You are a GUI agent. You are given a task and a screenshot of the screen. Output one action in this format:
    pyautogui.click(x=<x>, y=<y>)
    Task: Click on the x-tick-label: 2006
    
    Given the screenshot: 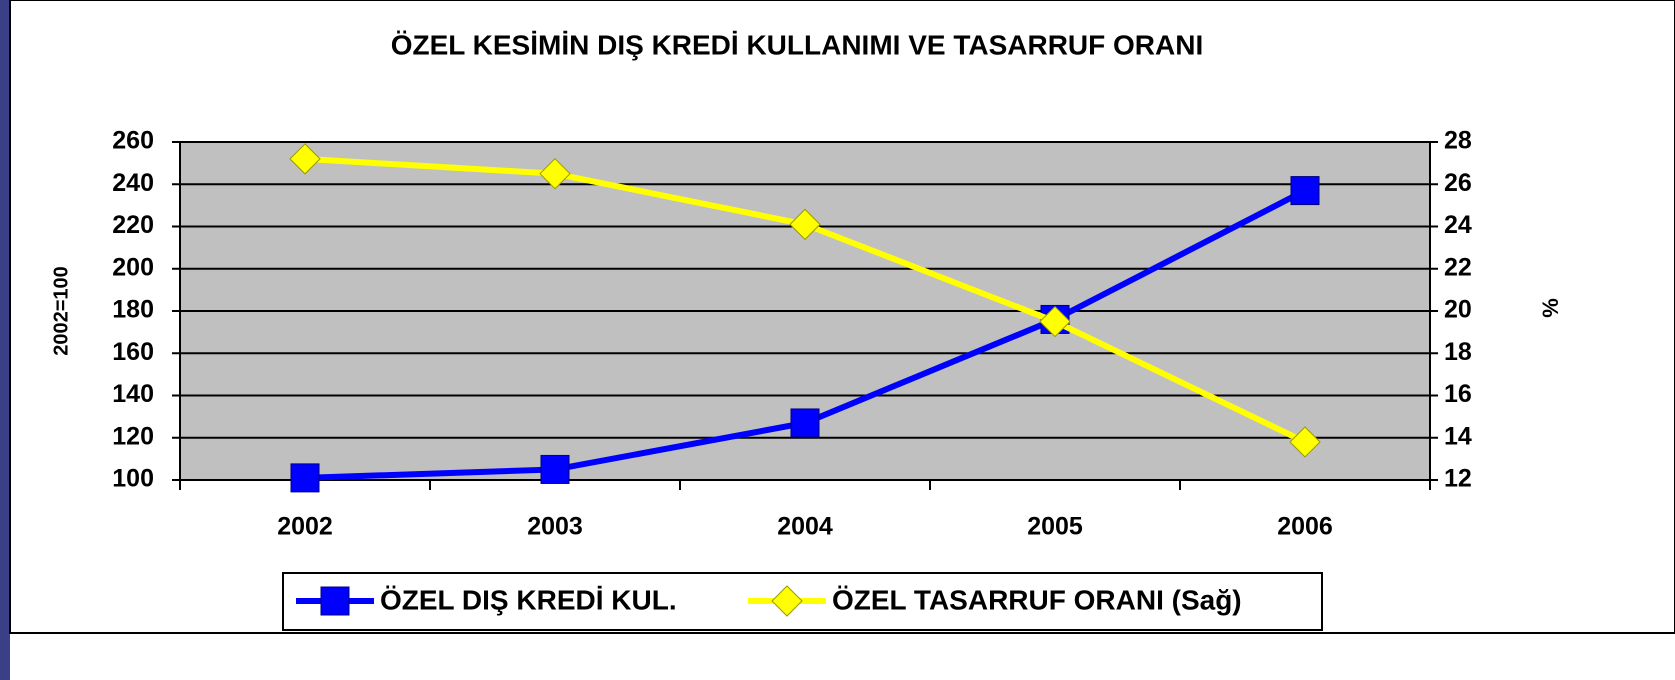 What is the action you would take?
    pyautogui.click(x=1305, y=527)
    